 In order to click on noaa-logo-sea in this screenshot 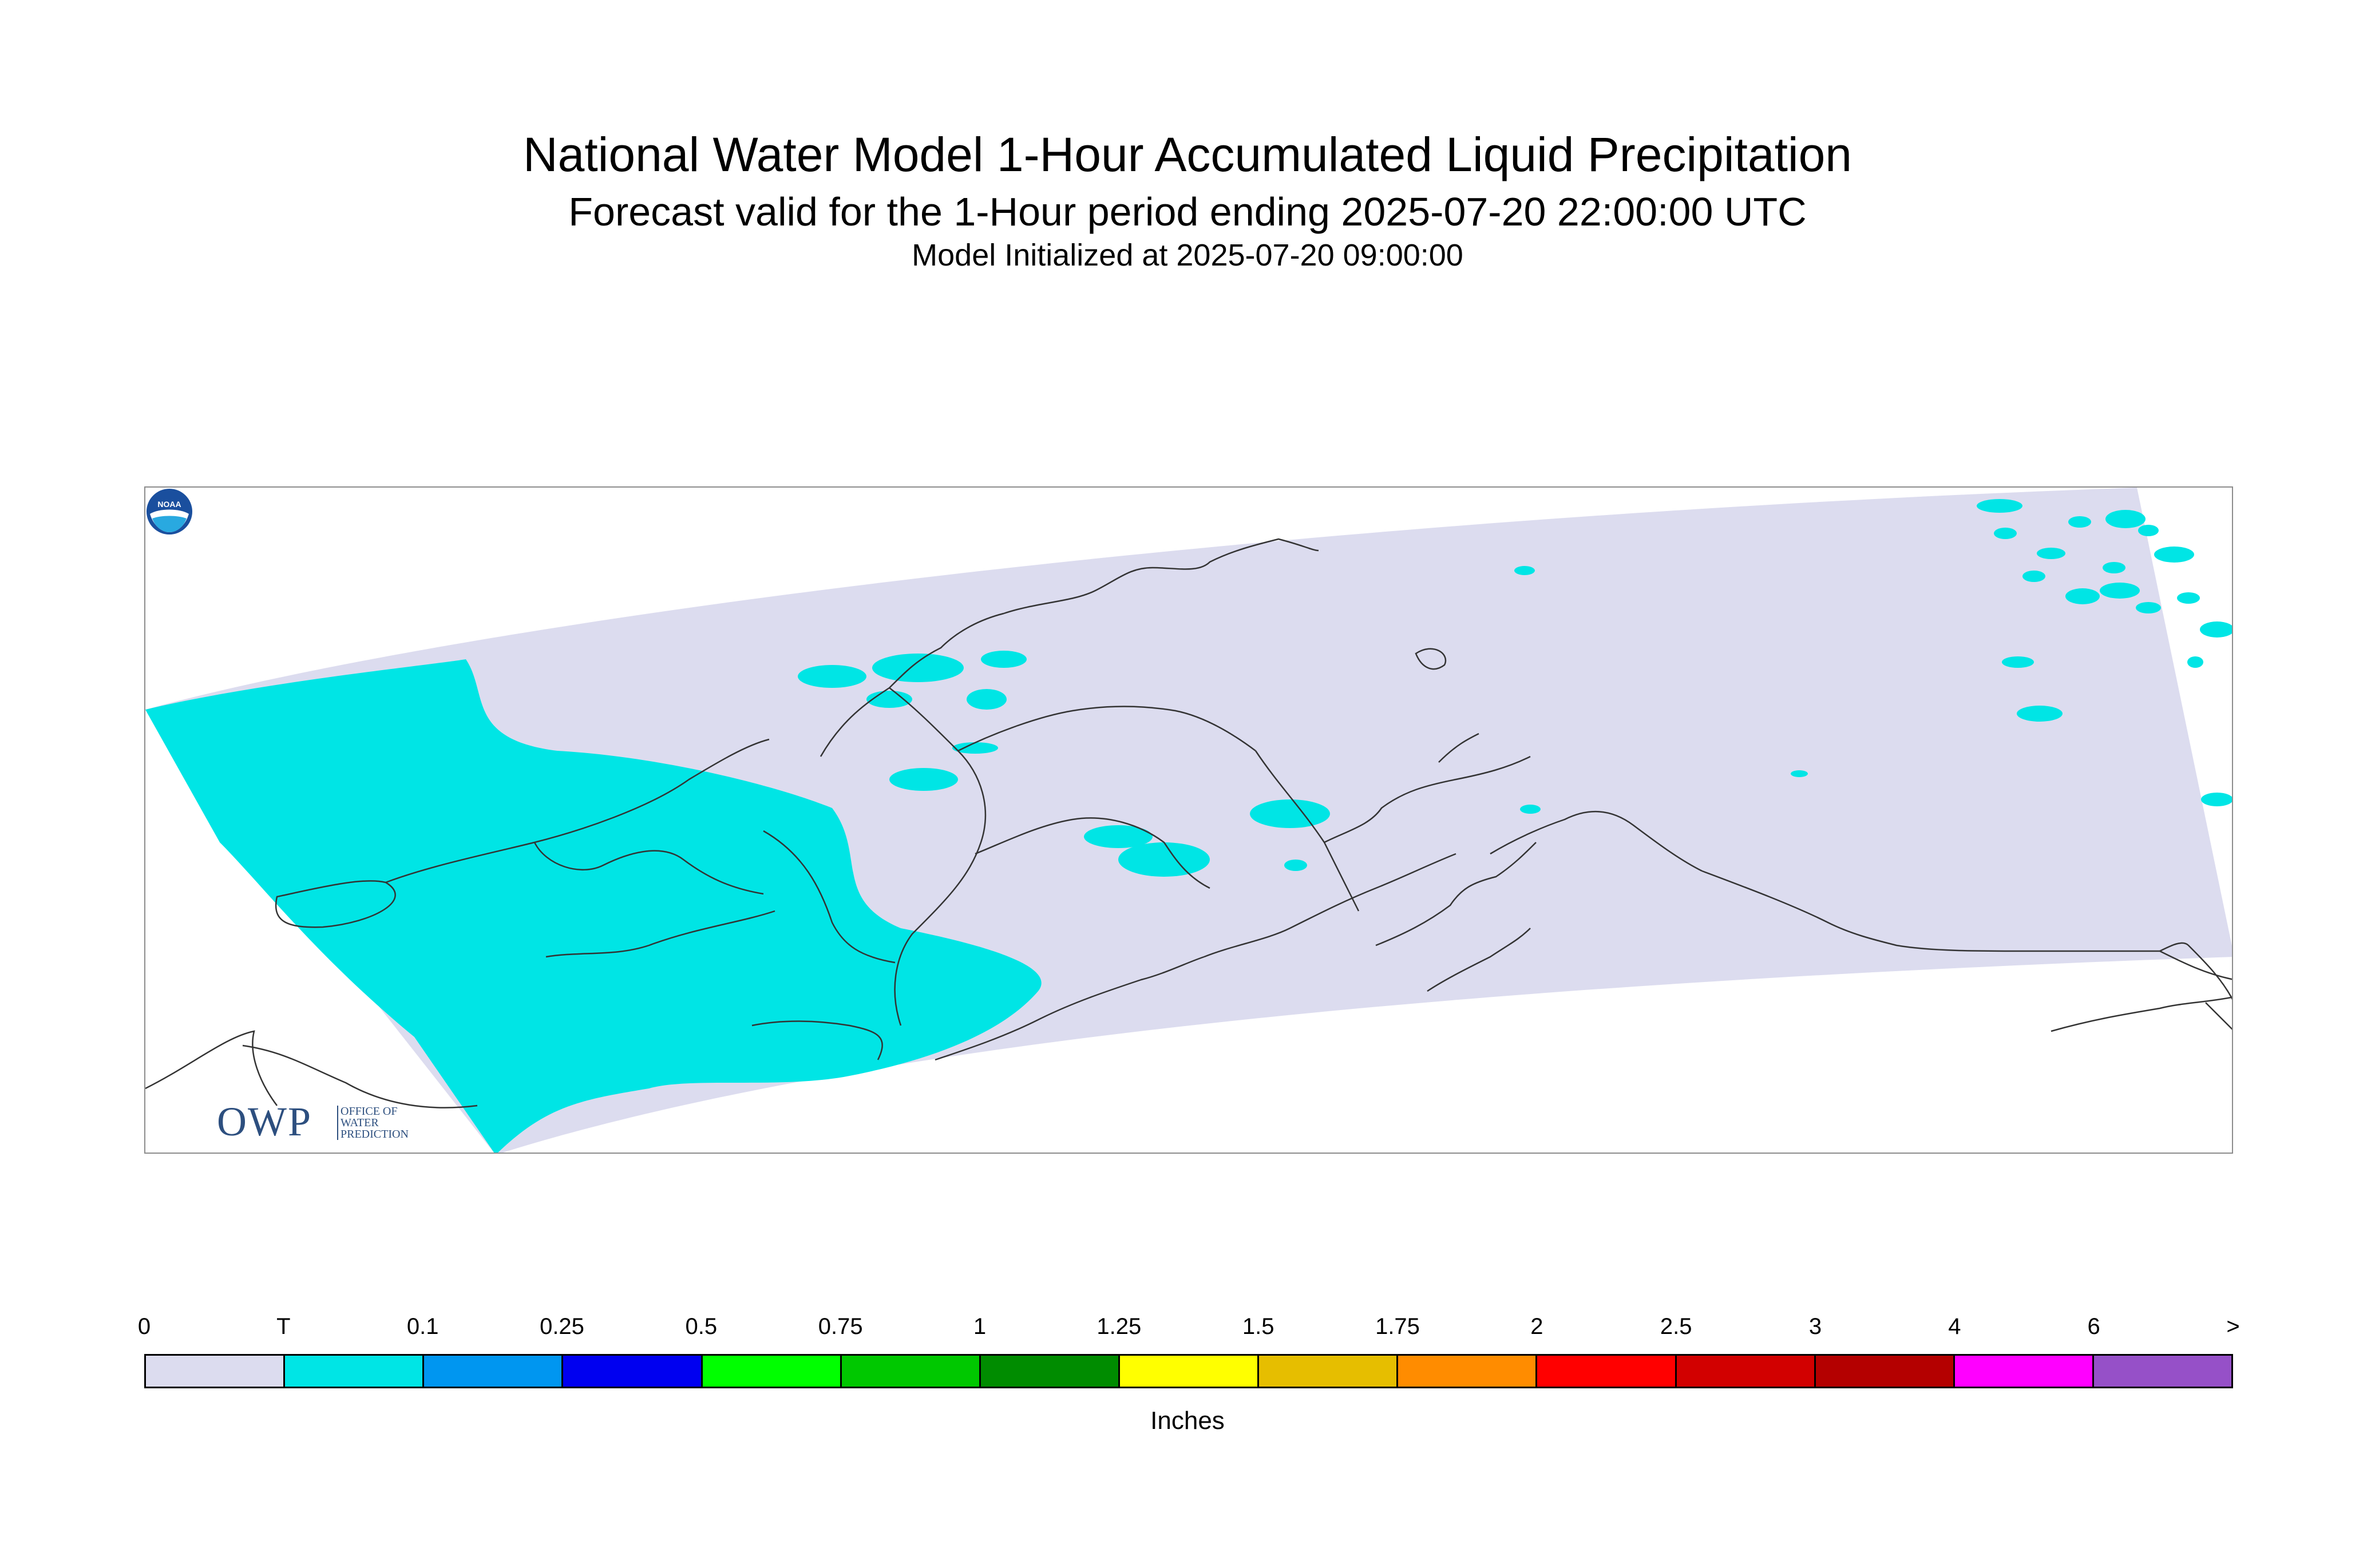, I will do `click(169, 524)`.